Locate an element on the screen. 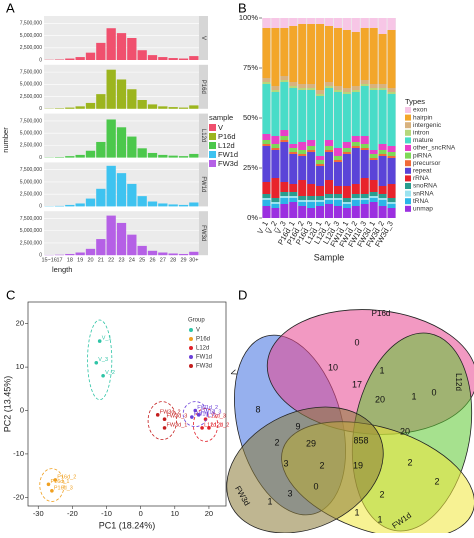 The image size is (474, 538). y-tick-label: 2,500,000 is located at coordinates (31, 195).